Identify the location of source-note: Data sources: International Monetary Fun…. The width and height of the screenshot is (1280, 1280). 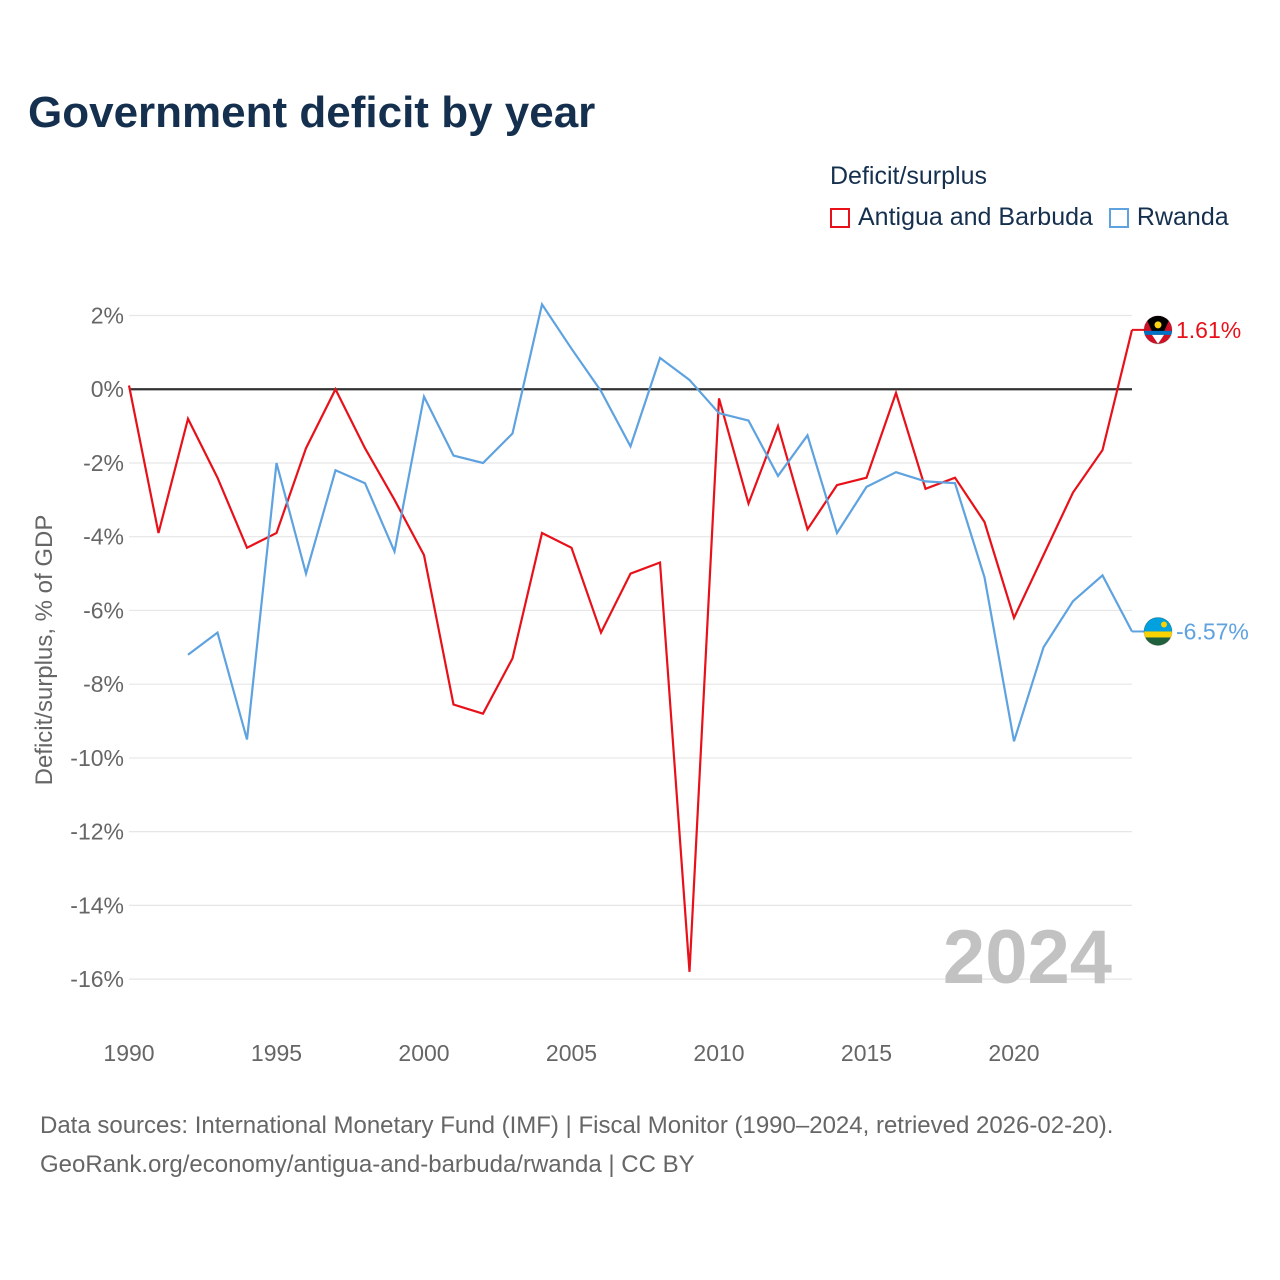
(576, 1145).